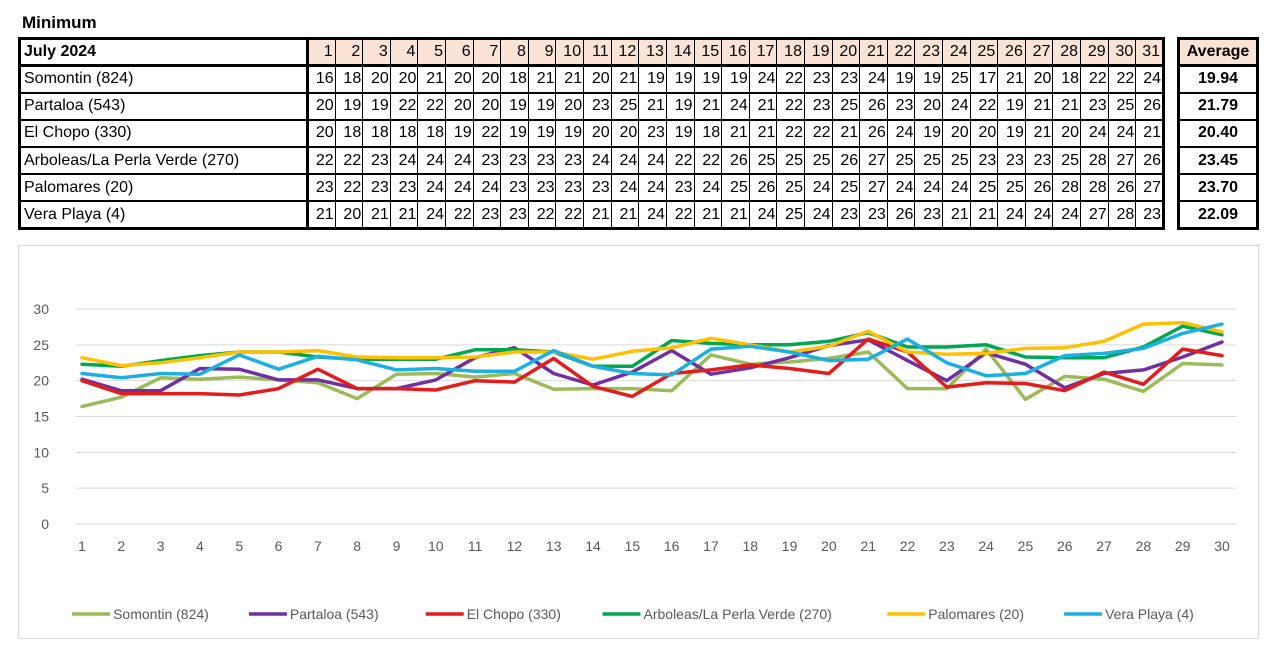 Image resolution: width=1280 pixels, height=646 pixels. I want to click on y-tick-label: 0, so click(45, 524).